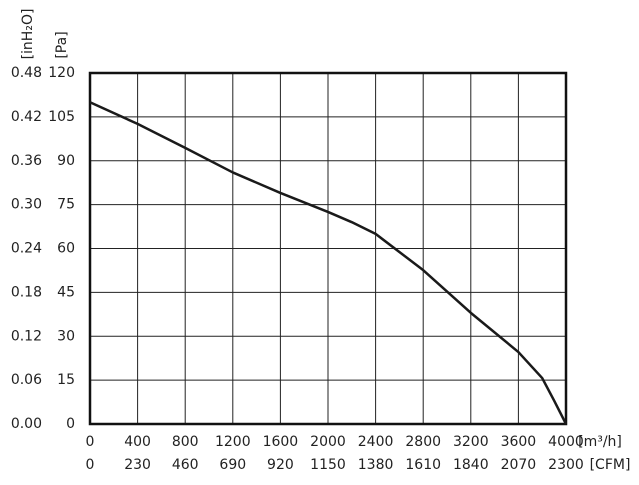 The height and width of the screenshot is (485, 639). I want to click on x-tick-label: 1600, so click(281, 442).